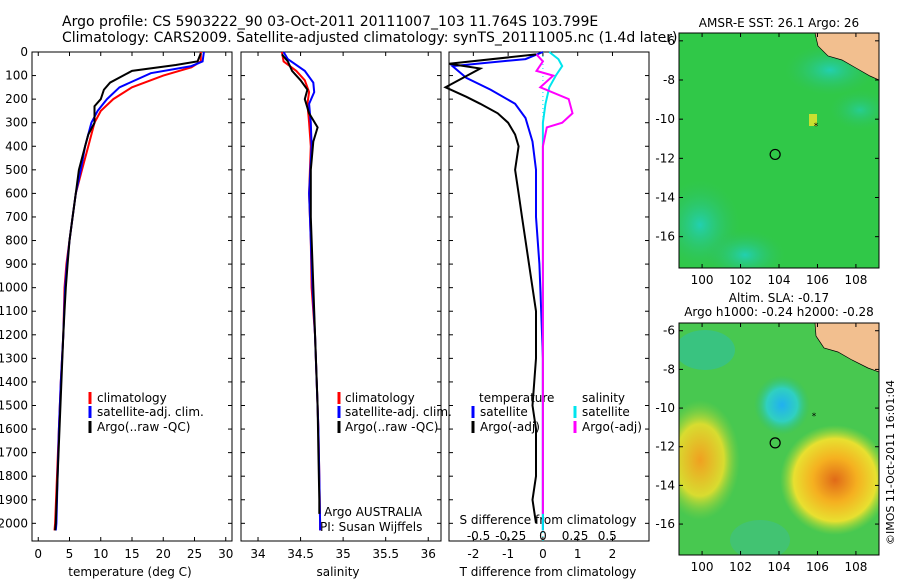  What do you see at coordinates (578, 554) in the screenshot?
I see `x-tick-label: 1` at bounding box center [578, 554].